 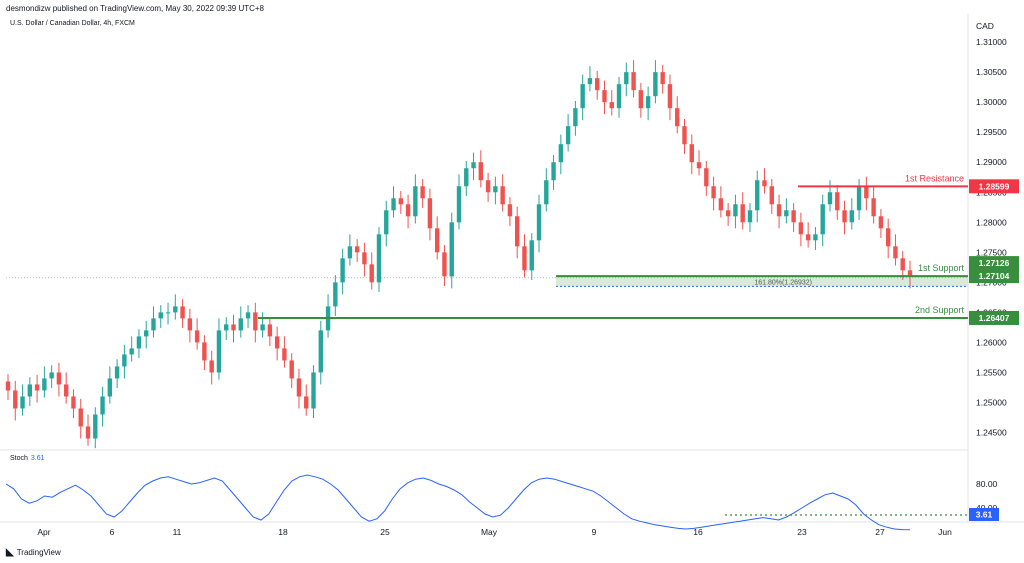 I want to click on stoch-label: Stoch, so click(x=19, y=458).